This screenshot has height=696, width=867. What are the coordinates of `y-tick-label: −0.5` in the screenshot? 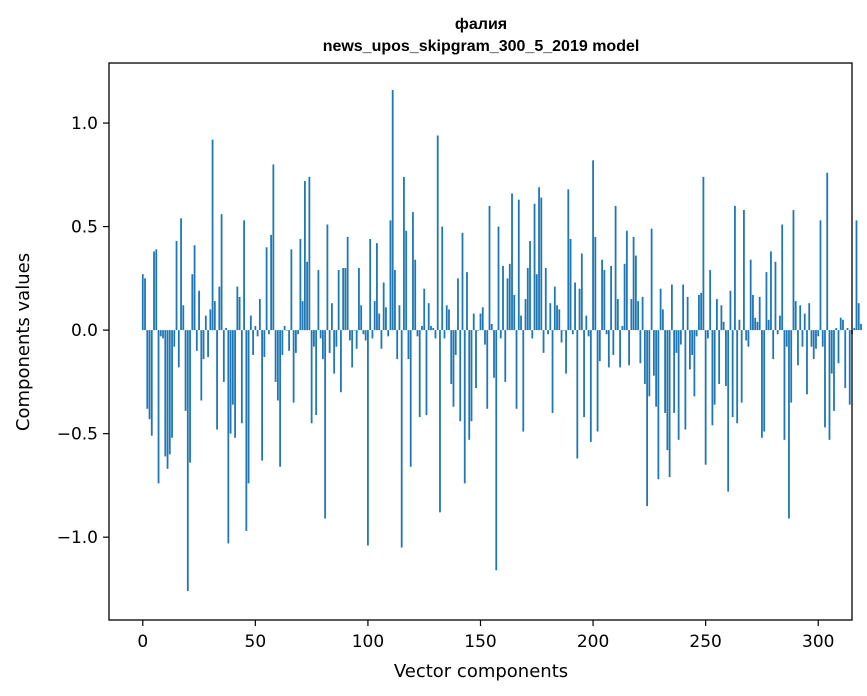 It's located at (77, 435).